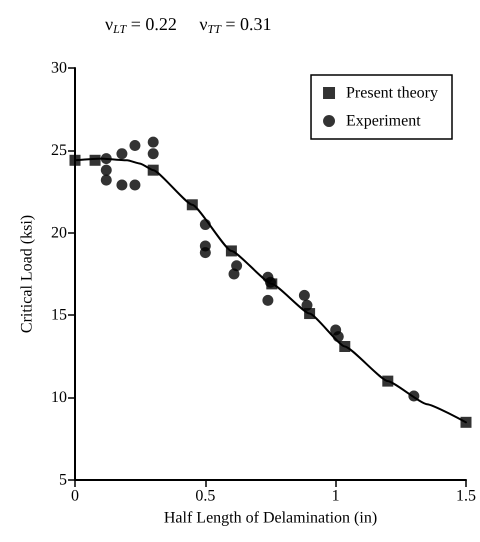 This screenshot has height=542, width=480. Describe the element at coordinates (205, 496) in the screenshot. I see `x-tick-label: 0.5` at that location.